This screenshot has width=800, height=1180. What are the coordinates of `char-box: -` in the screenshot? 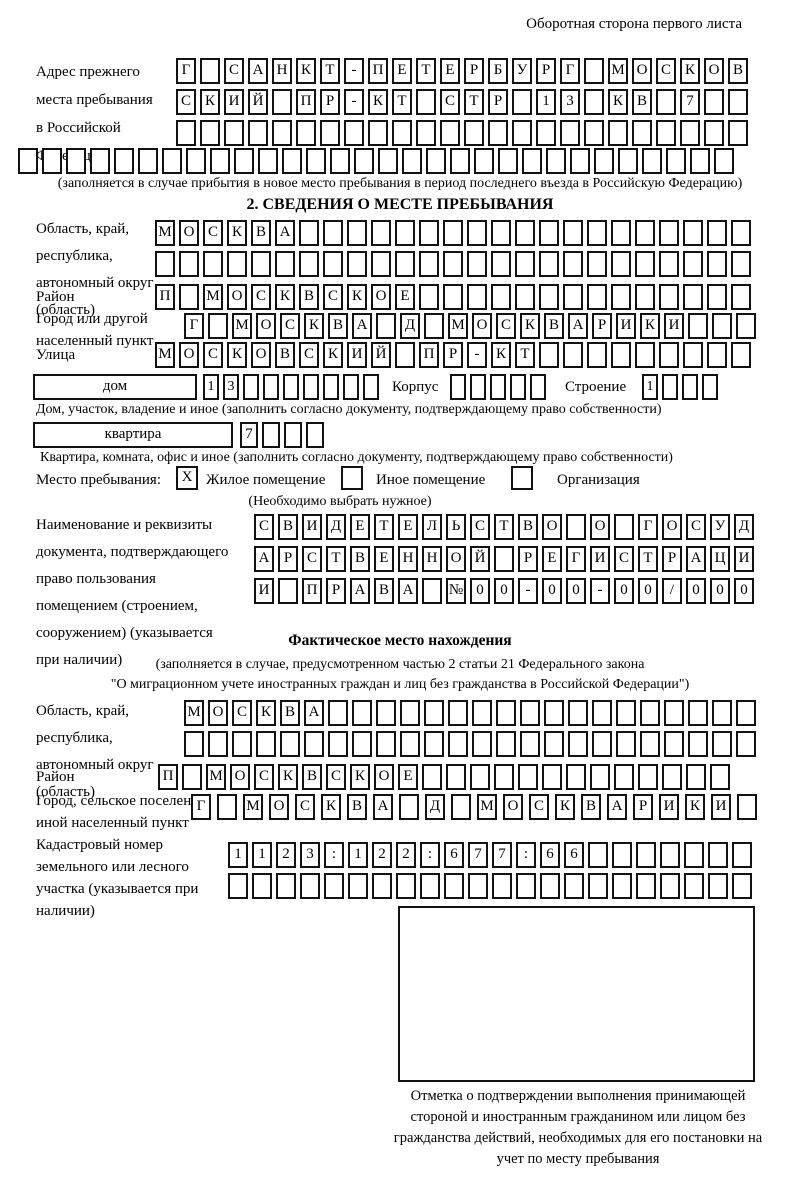 It's located at (354, 71).